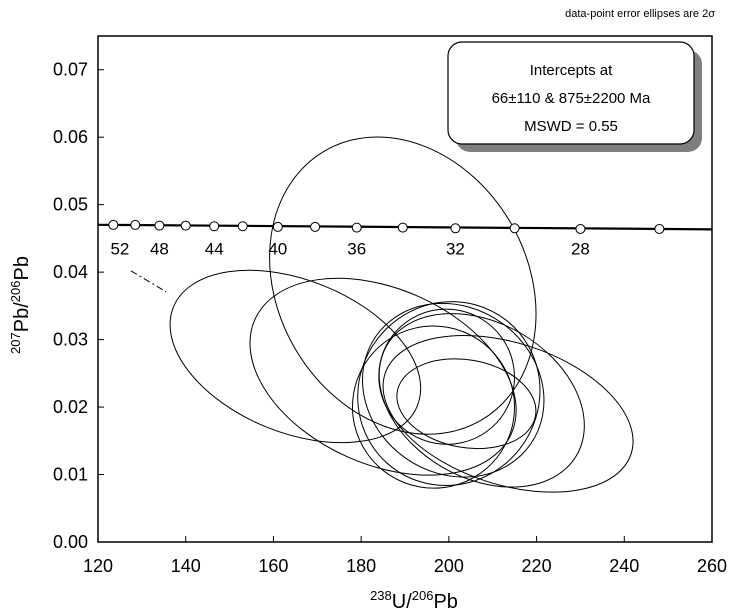 Image resolution: width=731 pixels, height=614 pixels. I want to click on y-tick-label-4: 0.04, so click(70, 272).